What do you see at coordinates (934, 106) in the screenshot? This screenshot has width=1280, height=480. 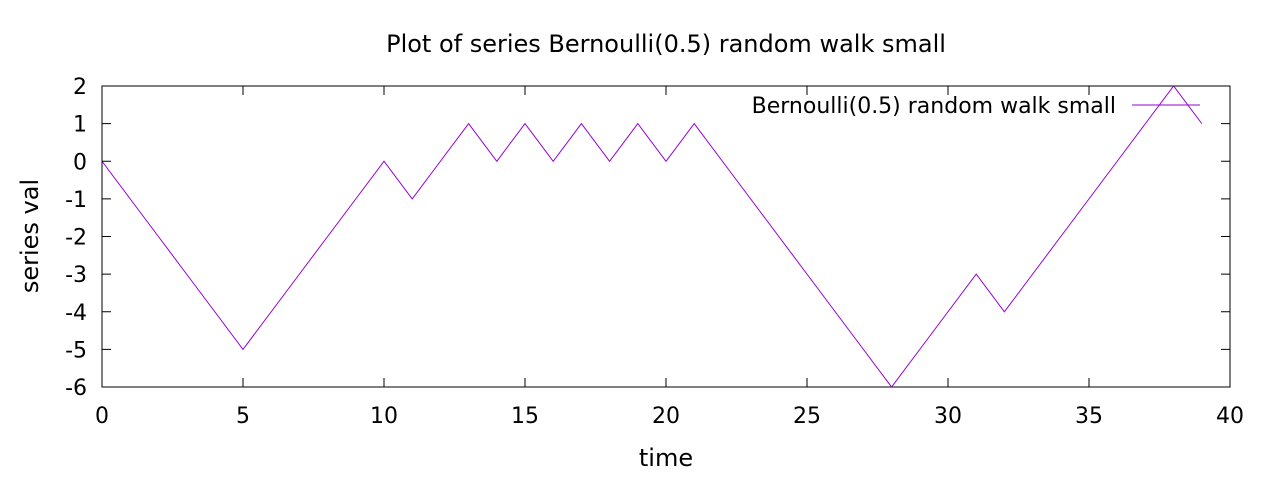 I see `legend-label: Bernoulli(0.5) random walk small` at bounding box center [934, 106].